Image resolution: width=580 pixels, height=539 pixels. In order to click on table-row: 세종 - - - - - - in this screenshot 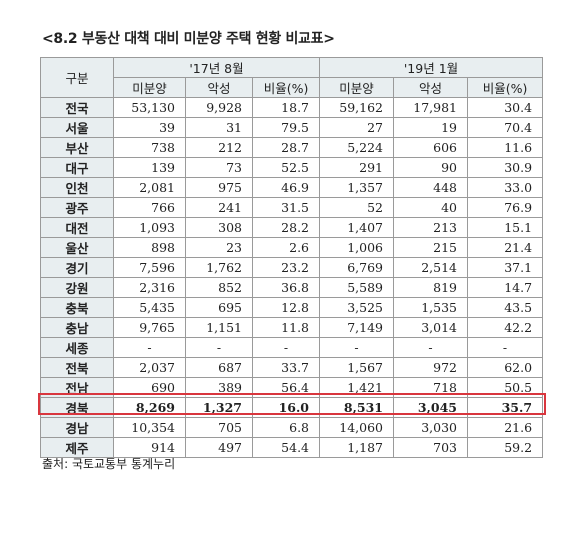, I will do `click(292, 347)`.